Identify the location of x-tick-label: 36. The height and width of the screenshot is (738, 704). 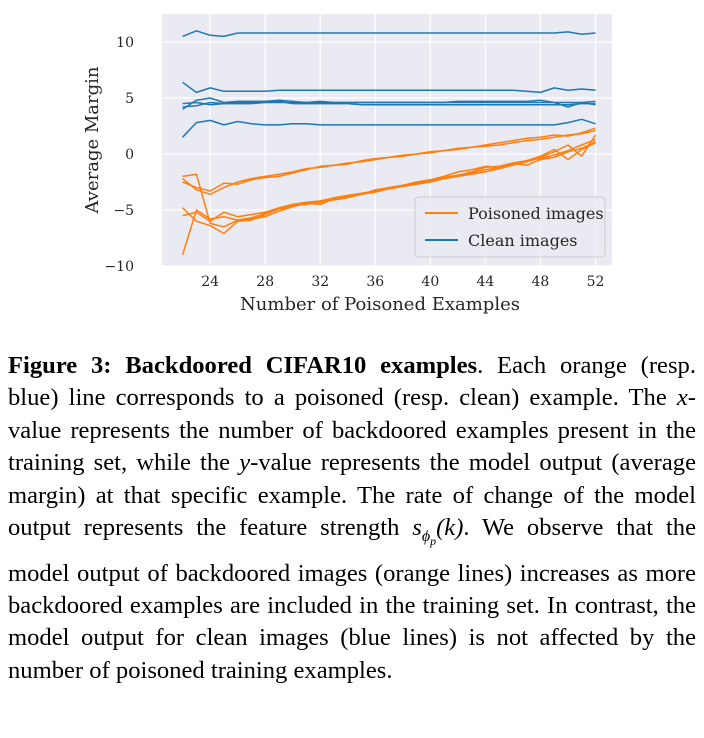
(375, 282).